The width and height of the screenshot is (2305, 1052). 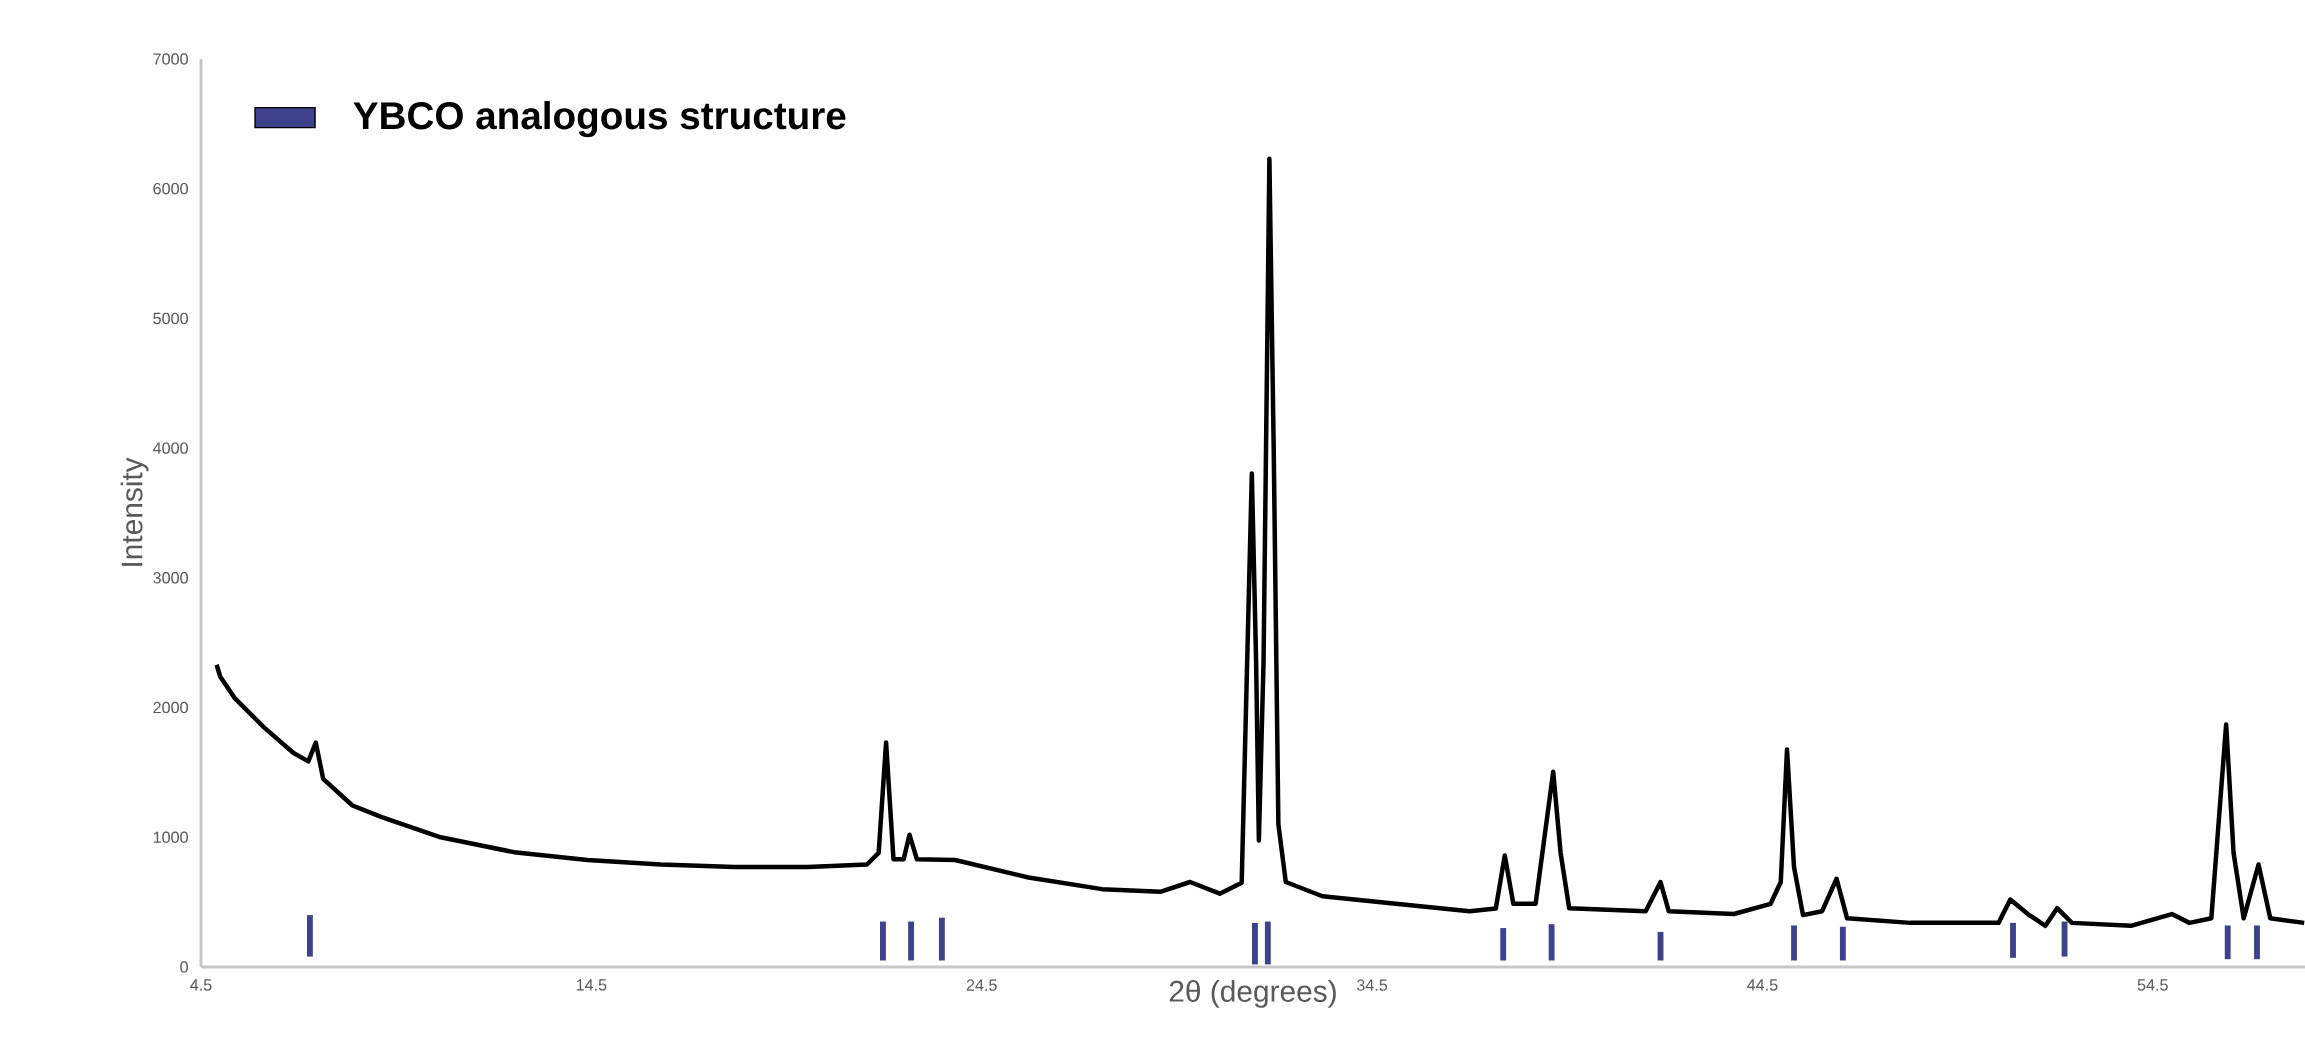 I want to click on y-tick-label: 2000, so click(x=170, y=707).